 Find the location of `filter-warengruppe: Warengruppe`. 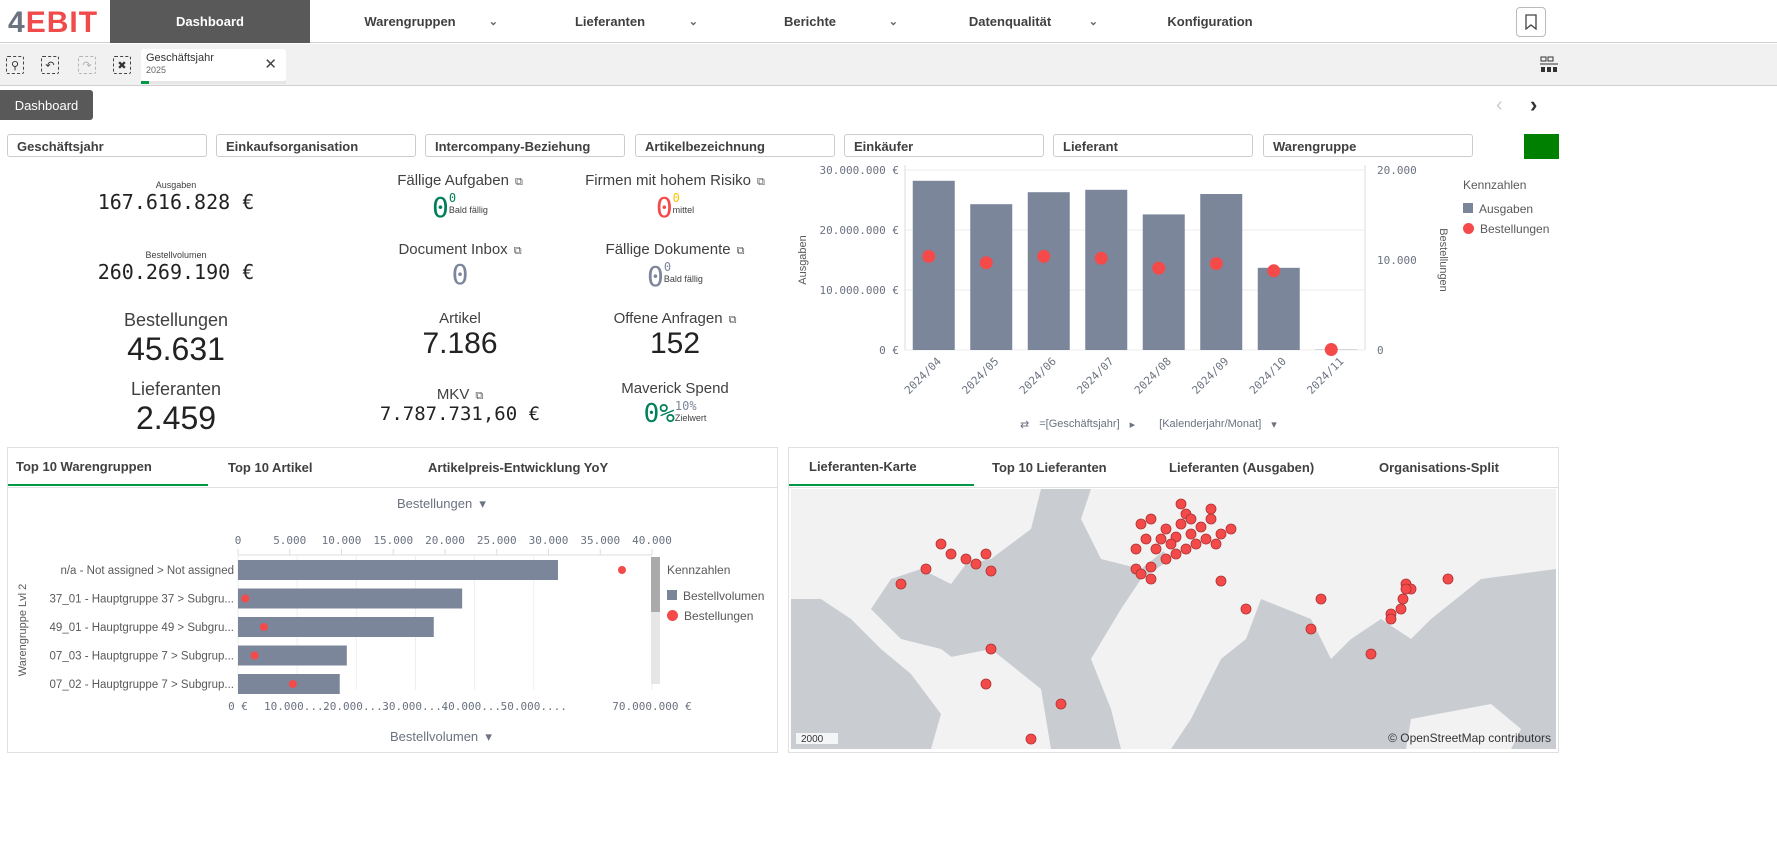

filter-warengruppe: Warengruppe is located at coordinates (1368, 145).